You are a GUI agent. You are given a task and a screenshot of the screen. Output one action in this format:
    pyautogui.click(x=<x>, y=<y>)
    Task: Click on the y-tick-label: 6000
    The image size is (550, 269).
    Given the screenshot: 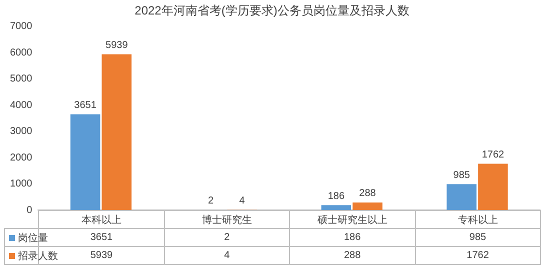 What is the action you would take?
    pyautogui.click(x=21, y=52)
    